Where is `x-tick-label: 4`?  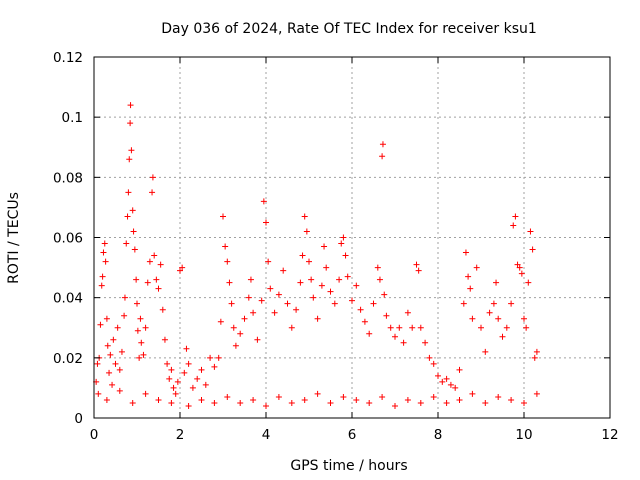 x-tick-label: 4 is located at coordinates (266, 435).